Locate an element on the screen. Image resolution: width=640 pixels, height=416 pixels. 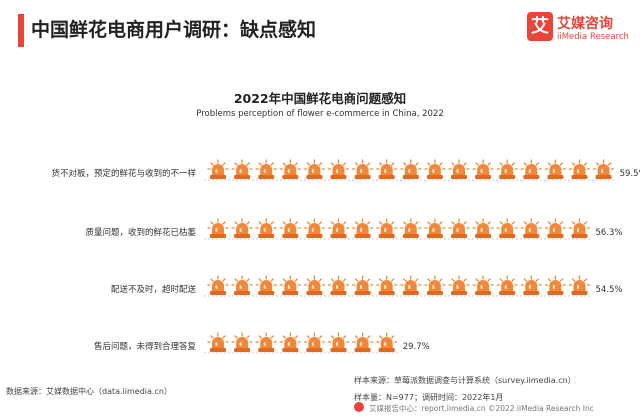
chart-title: 2022年中国鲜花电商问题感知 is located at coordinates (320, 98).